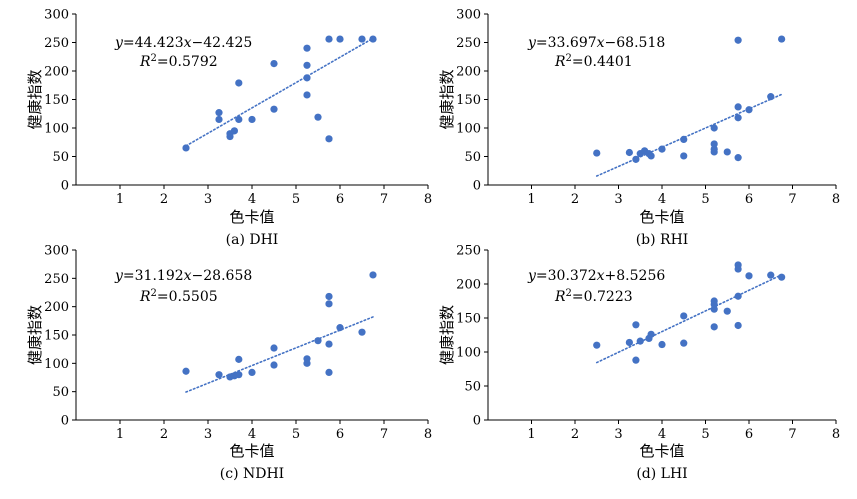 This screenshot has width=857, height=499. I want to click on x-axis-label: 色卡值, so click(251, 217).